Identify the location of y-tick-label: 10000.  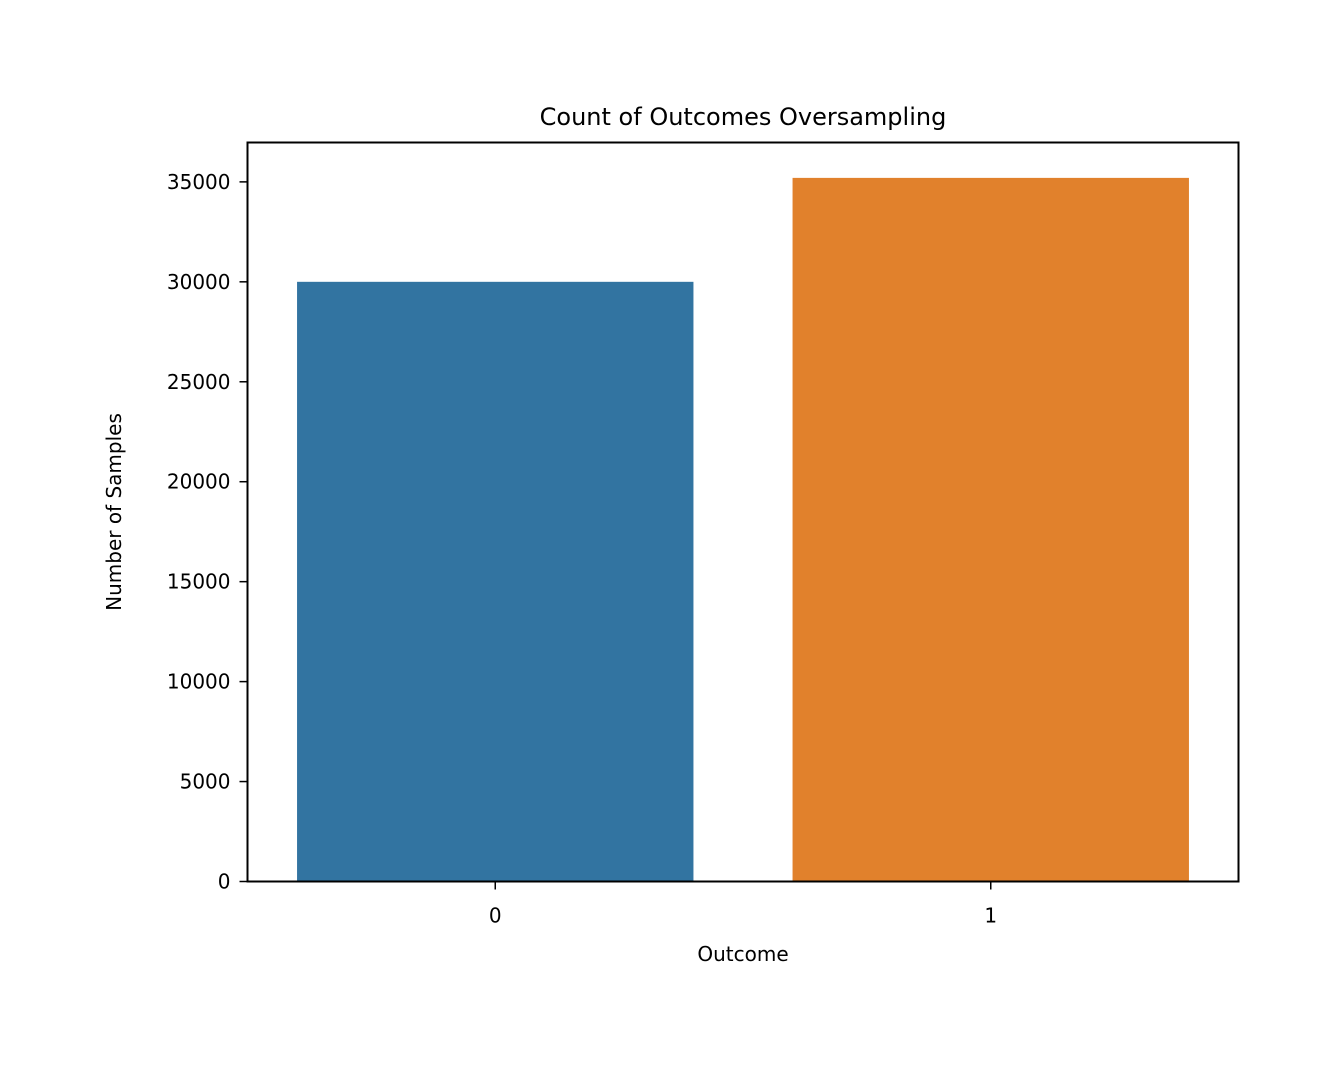
(199, 682).